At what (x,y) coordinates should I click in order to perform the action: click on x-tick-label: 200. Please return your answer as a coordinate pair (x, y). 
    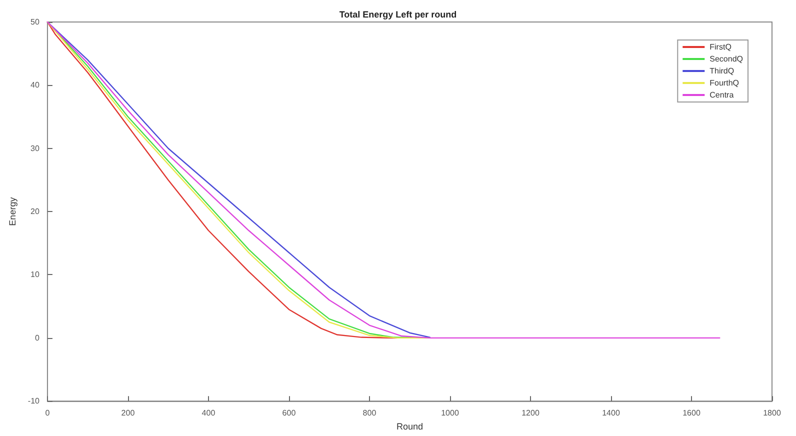
    Looking at the image, I should click on (128, 413).